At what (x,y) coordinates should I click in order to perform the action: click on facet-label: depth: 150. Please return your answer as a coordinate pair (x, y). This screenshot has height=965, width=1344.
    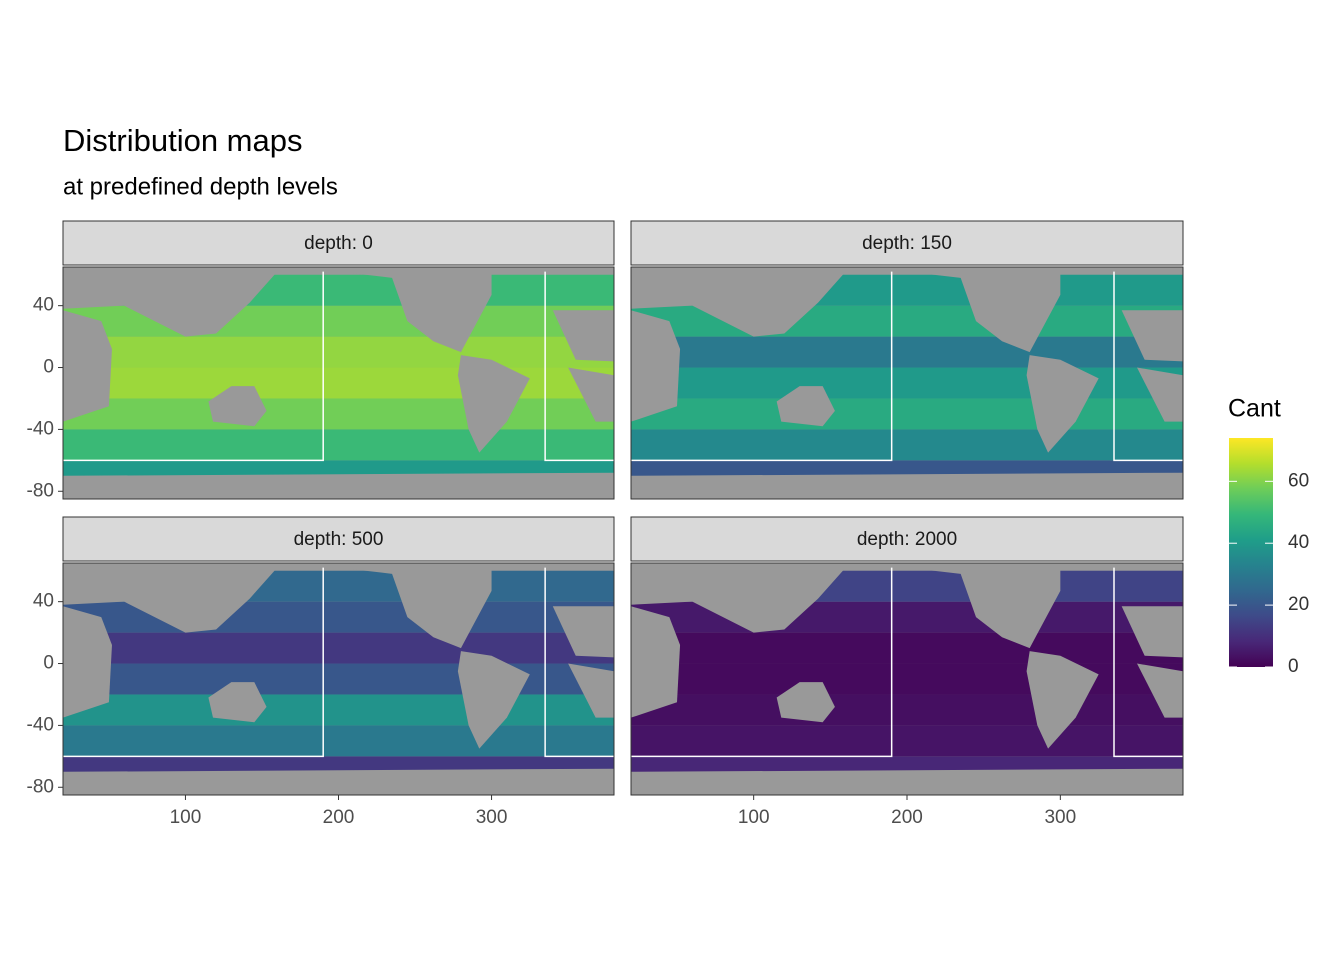
    Looking at the image, I should click on (907, 243).